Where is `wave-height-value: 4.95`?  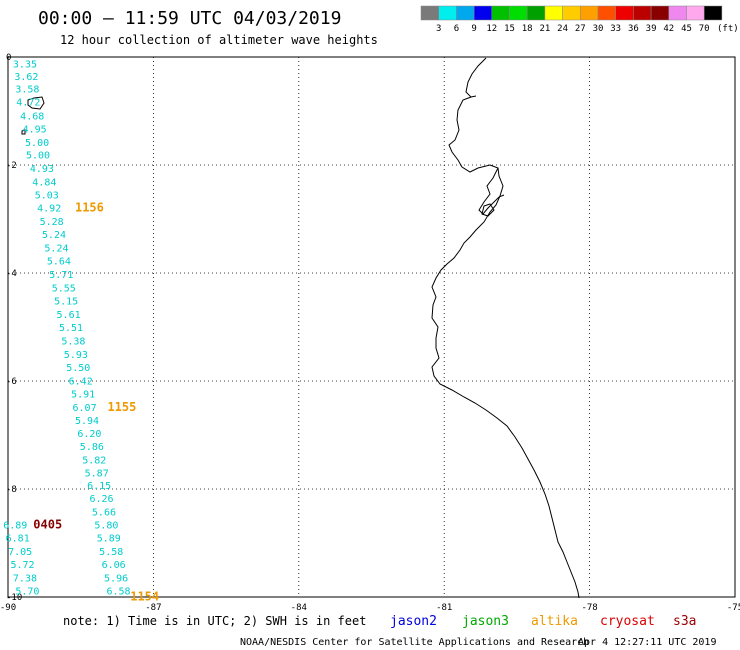 wave-height-value: 4.95 is located at coordinates (35, 129).